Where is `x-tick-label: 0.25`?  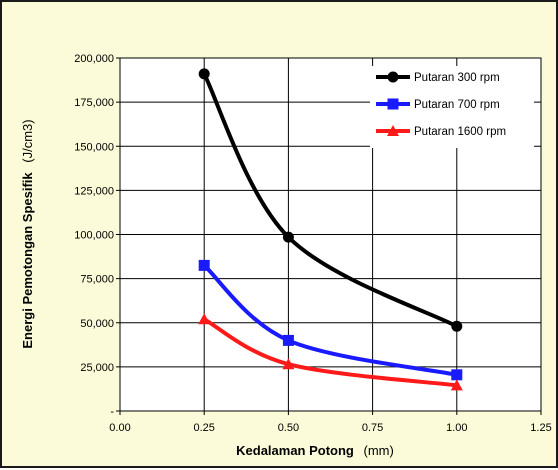 x-tick-label: 0.25 is located at coordinates (203, 428).